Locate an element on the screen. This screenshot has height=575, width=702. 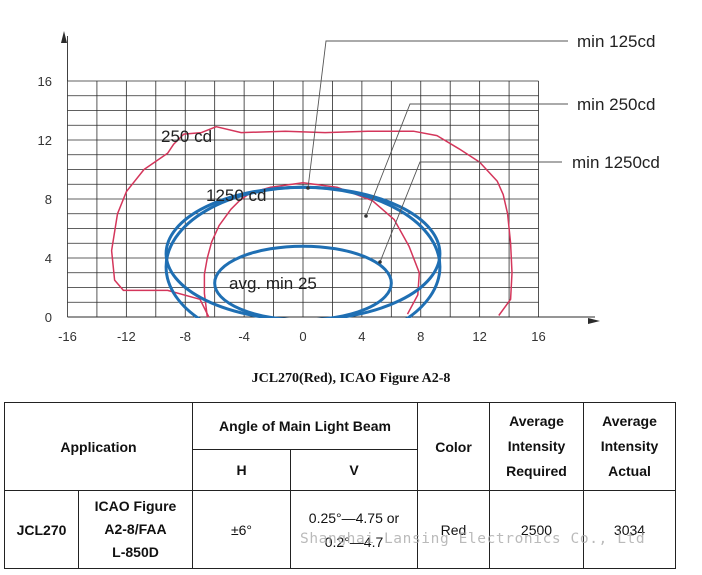
watermark-text: Shanghai Lansing Electronics Co., Ltd is located at coordinates (473, 539).